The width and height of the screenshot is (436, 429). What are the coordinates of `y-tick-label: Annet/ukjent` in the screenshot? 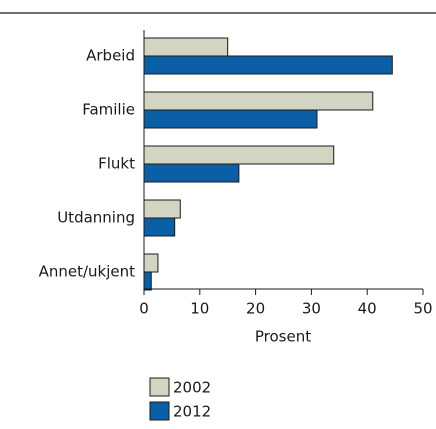 It's located at (87, 272).